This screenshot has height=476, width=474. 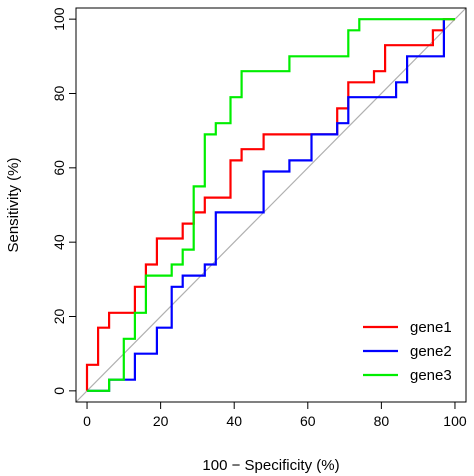 I want to click on legend-label-gene3: gene3, so click(x=431, y=375).